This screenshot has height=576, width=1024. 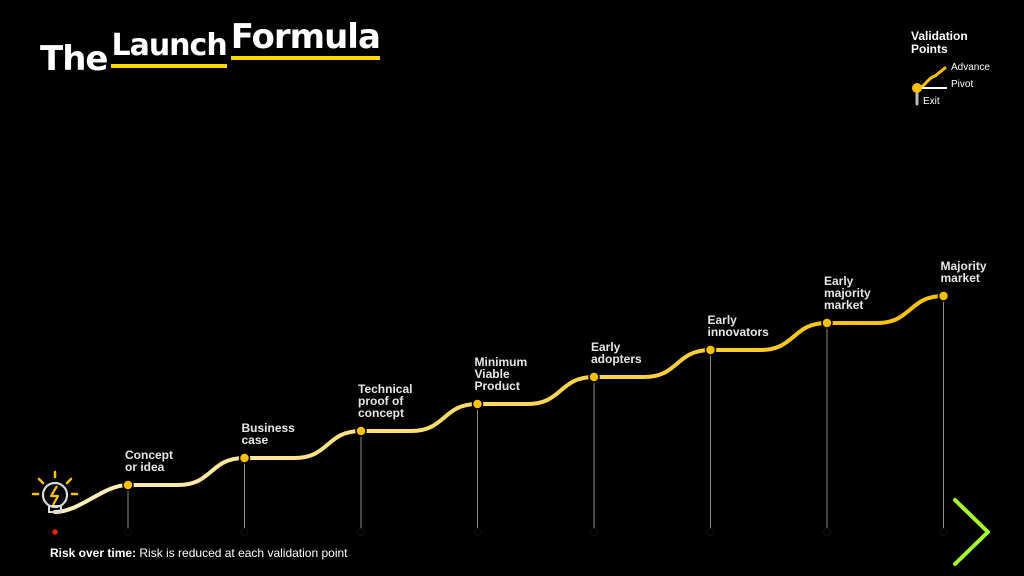 What do you see at coordinates (169, 49) in the screenshot?
I see `title-word-launch: Launch` at bounding box center [169, 49].